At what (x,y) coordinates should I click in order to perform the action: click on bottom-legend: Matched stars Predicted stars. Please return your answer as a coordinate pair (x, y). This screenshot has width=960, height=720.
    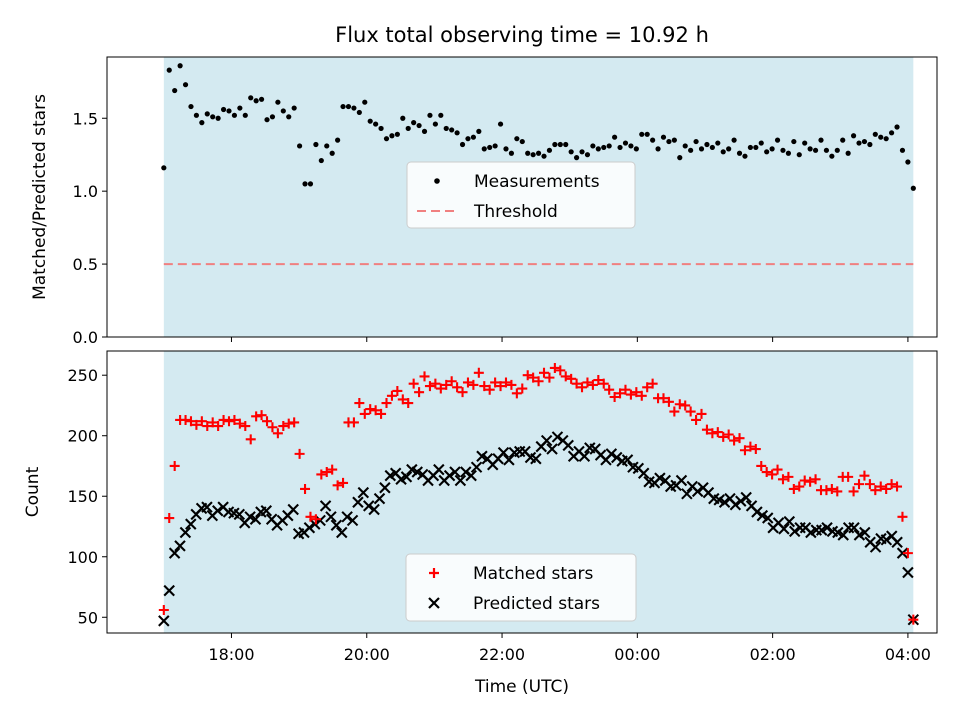
    Looking at the image, I should click on (521, 587).